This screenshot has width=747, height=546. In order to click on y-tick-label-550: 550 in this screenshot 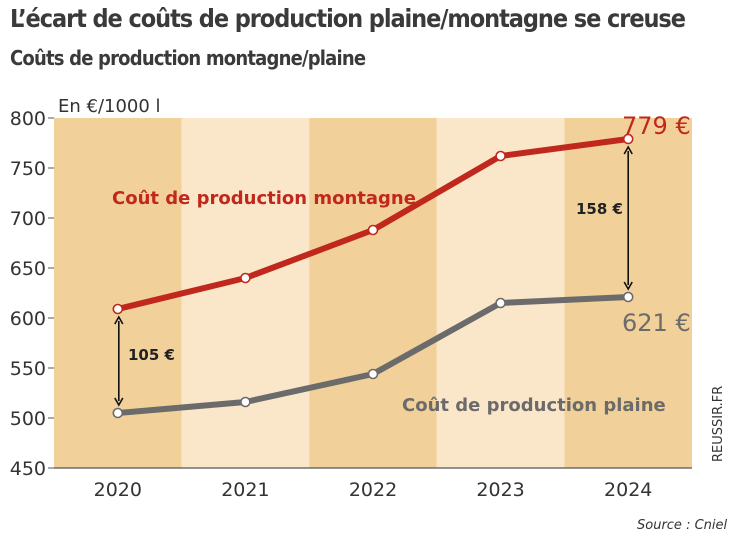, I will do `click(28, 369)`.